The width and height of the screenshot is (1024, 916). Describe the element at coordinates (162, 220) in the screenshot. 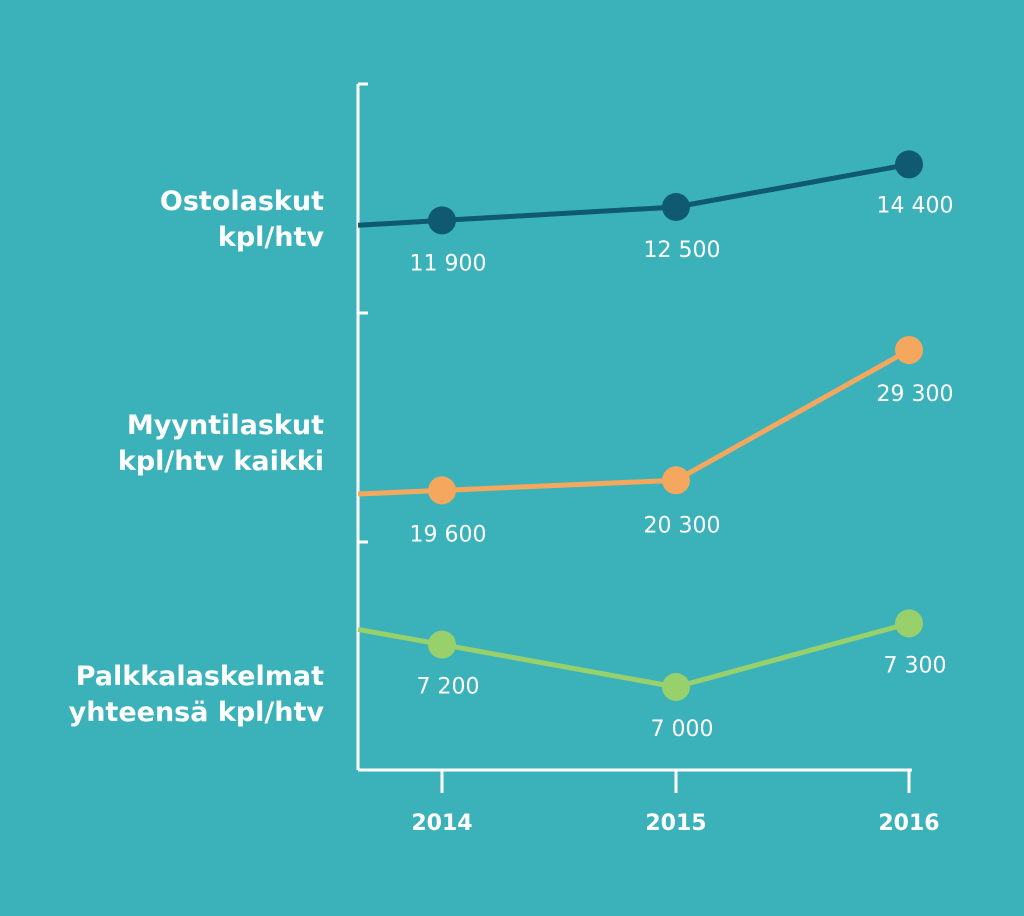

I see `series-label-ostolaskut: Ostolaskut kpl/htv` at that location.